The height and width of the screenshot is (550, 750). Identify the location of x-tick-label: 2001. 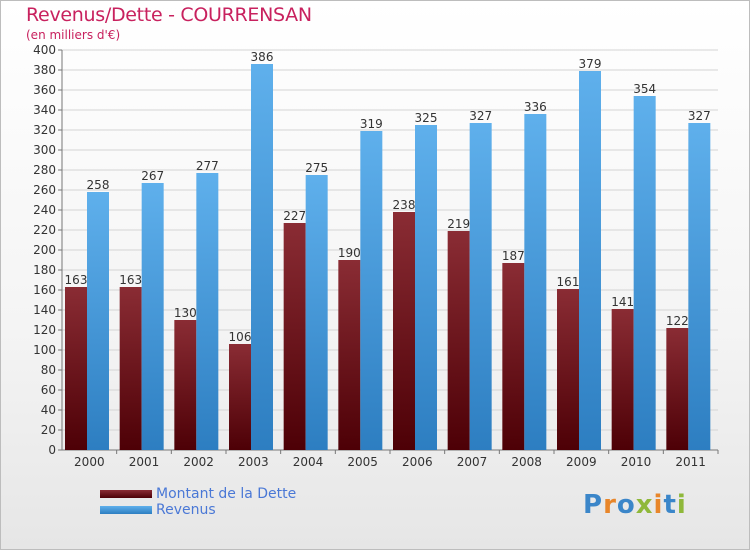
(144, 462).